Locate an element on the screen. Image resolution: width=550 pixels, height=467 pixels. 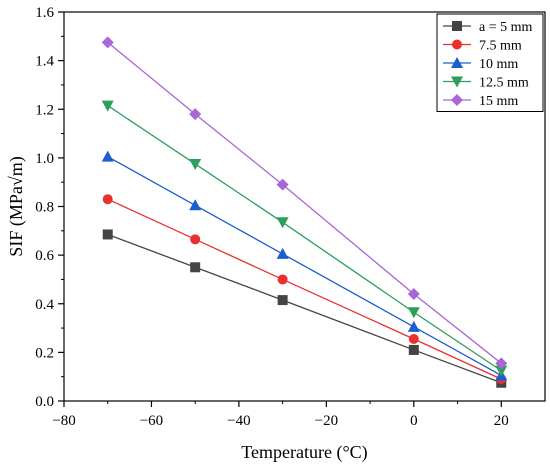
legend-label: 10 mm is located at coordinates (498, 64).